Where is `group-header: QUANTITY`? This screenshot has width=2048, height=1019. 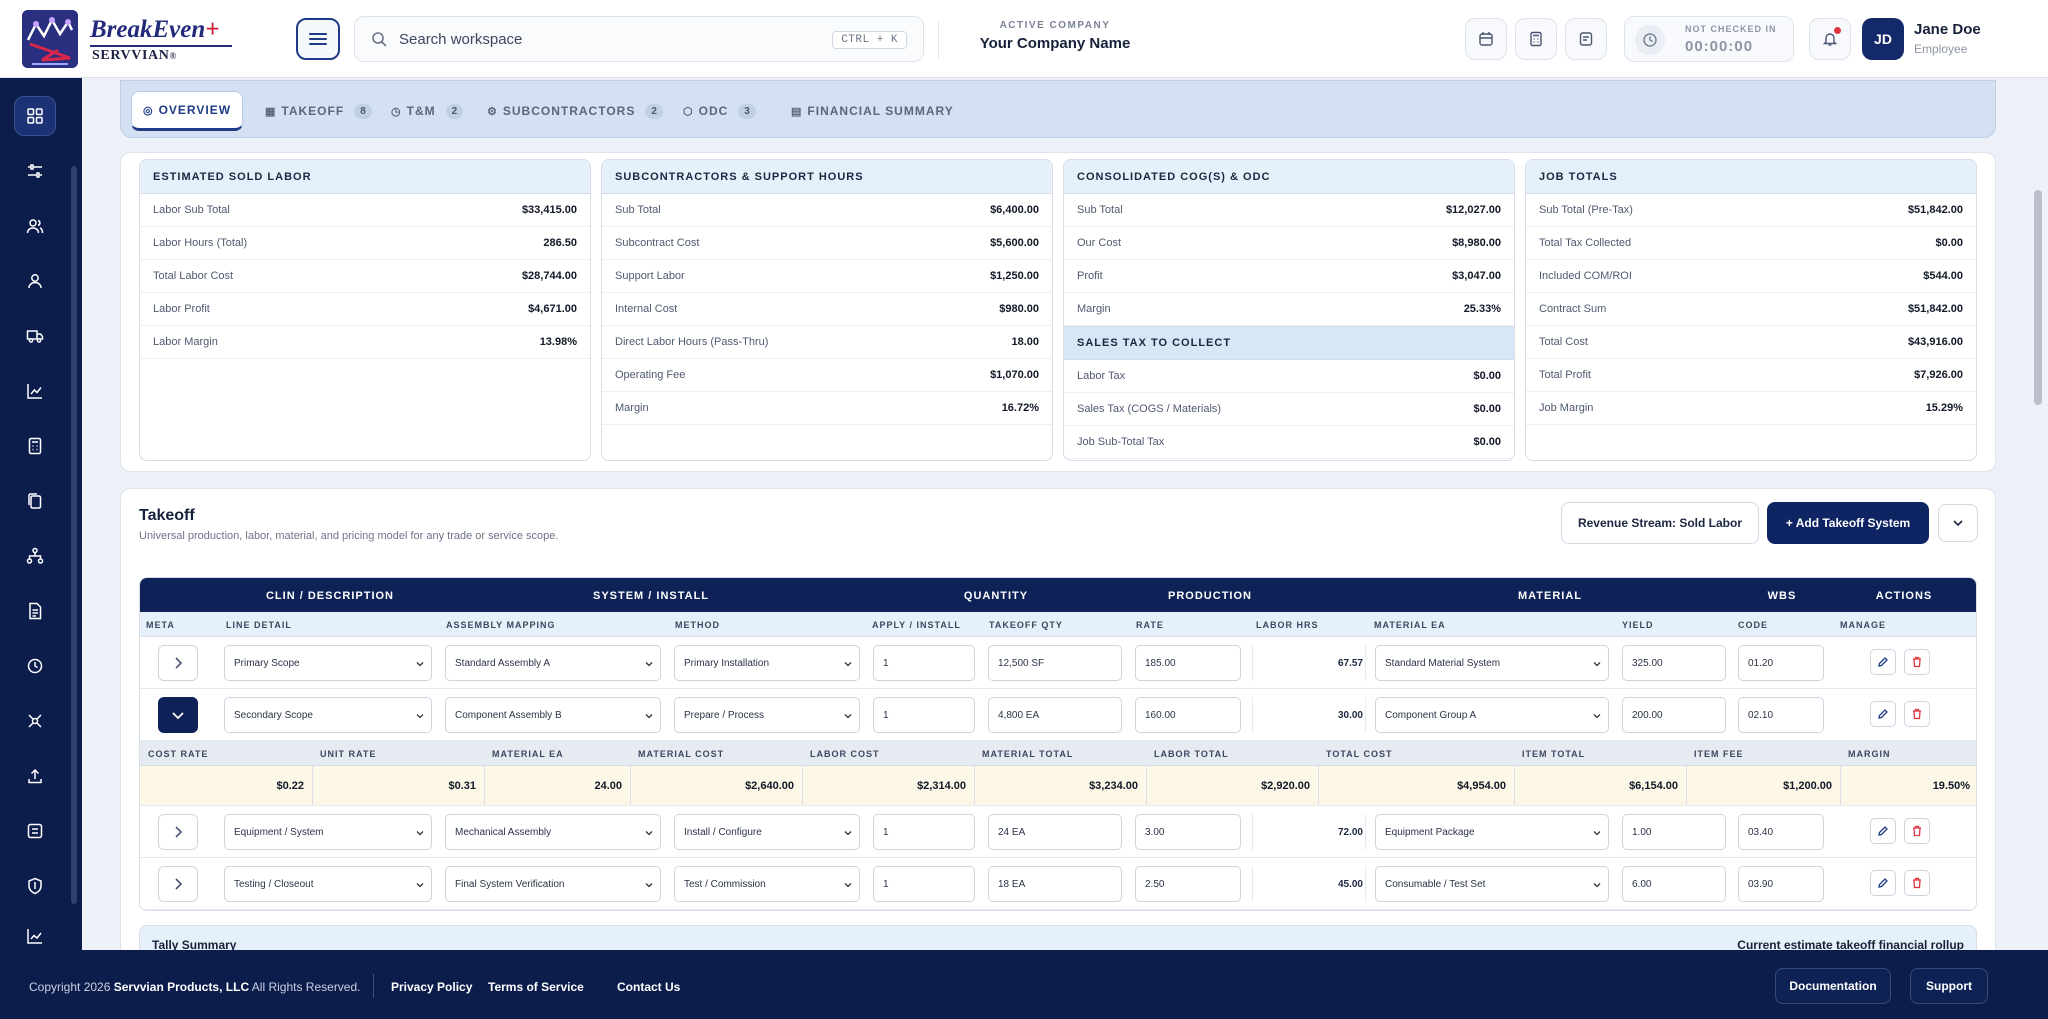 group-header: QUANTITY is located at coordinates (996, 596).